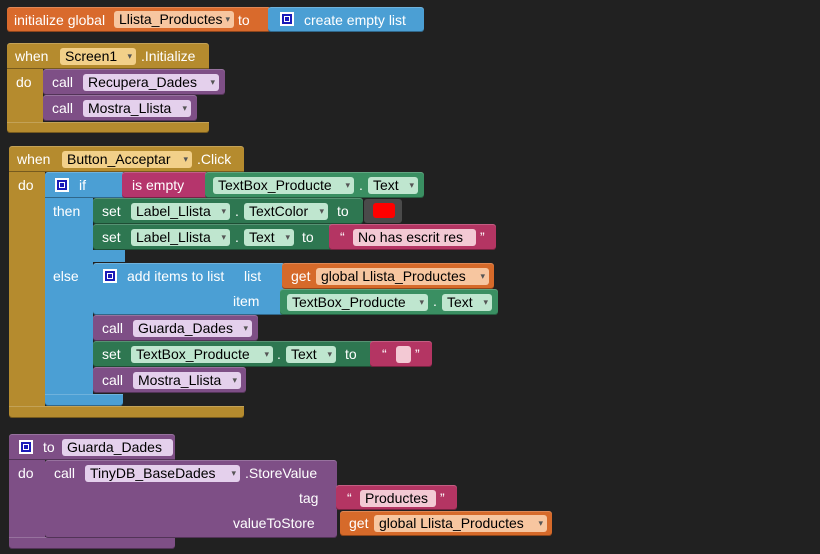 The height and width of the screenshot is (554, 820). I want to click on property-dropdown-textcolor: TextColor ▾, so click(286, 211).